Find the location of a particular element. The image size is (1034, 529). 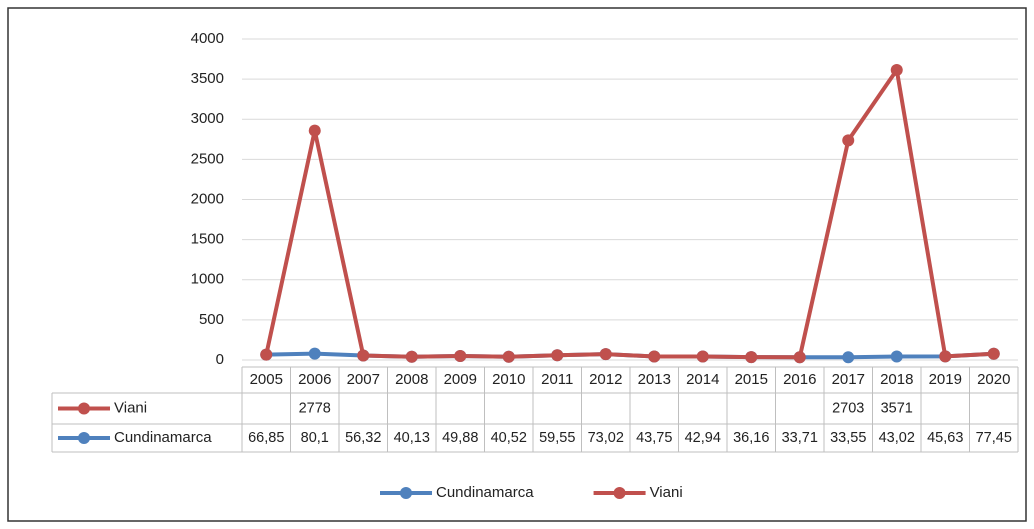

x-tick-label: 2013 is located at coordinates (654, 379).